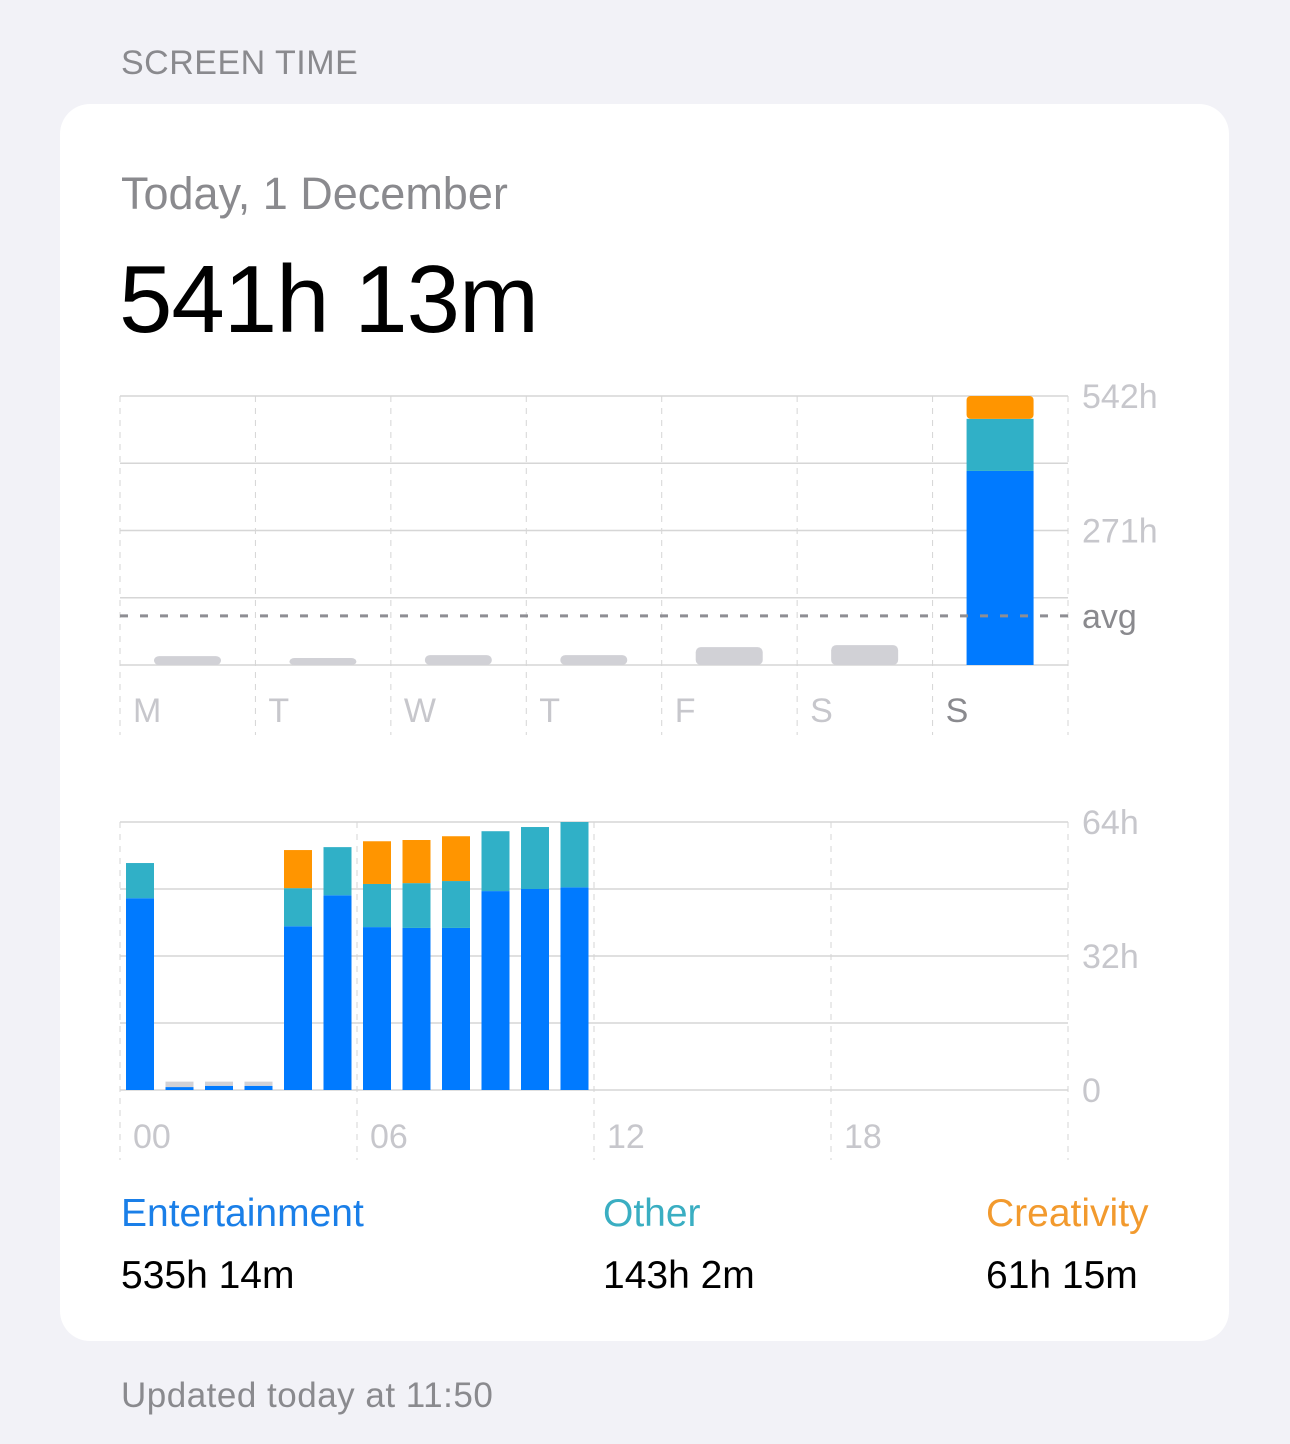 This screenshot has height=1444, width=1290. I want to click on day-label: M, so click(147, 711).